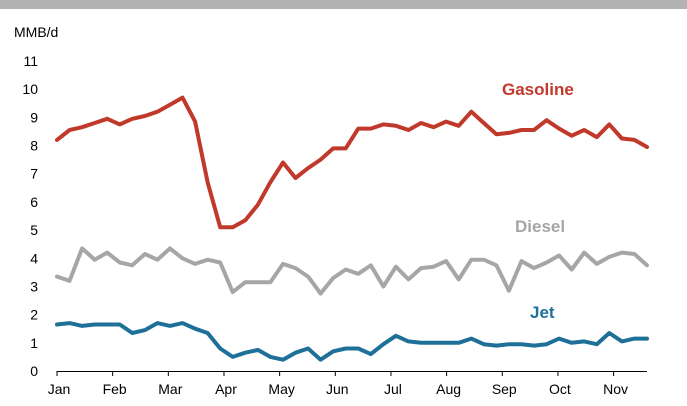  Describe the element at coordinates (560, 389) in the screenshot. I see `x-tick-label: Oct` at that location.